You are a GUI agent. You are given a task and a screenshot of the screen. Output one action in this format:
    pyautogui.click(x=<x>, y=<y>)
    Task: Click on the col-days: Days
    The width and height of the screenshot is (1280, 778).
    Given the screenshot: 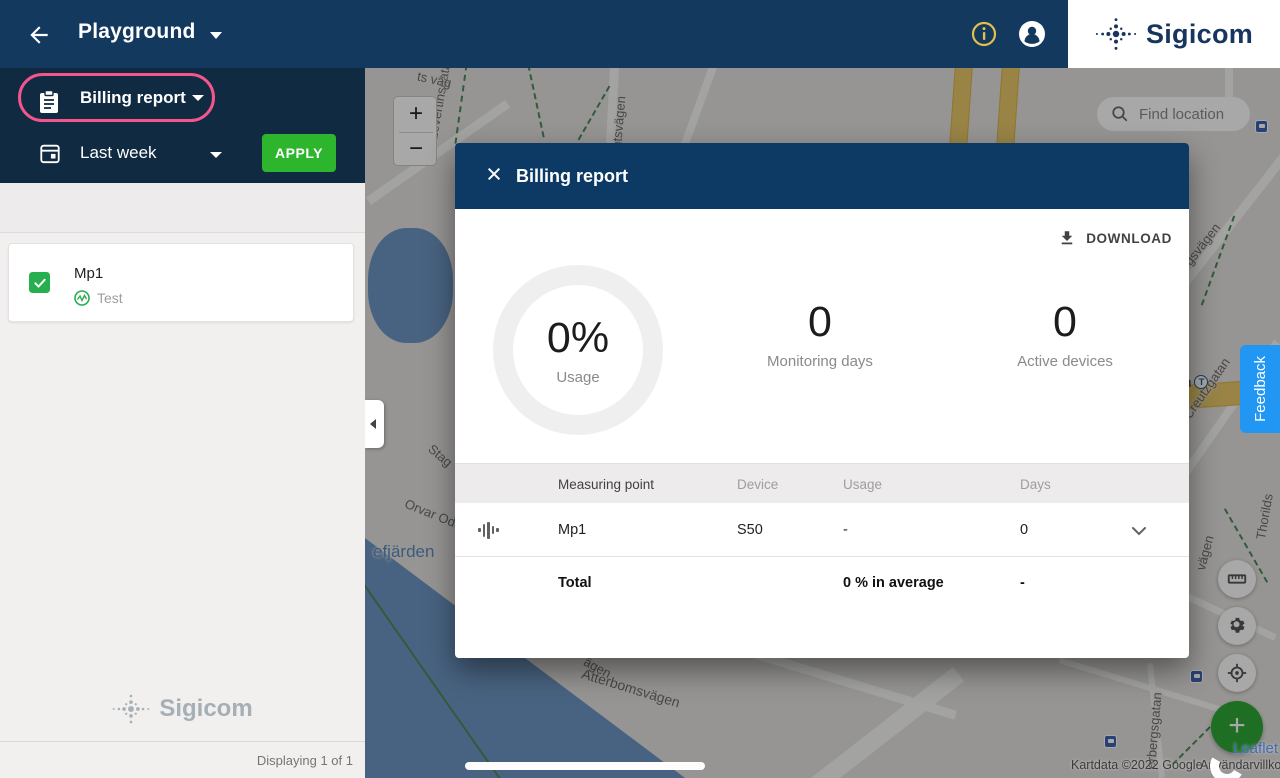 What is the action you would take?
    pyautogui.click(x=1035, y=484)
    